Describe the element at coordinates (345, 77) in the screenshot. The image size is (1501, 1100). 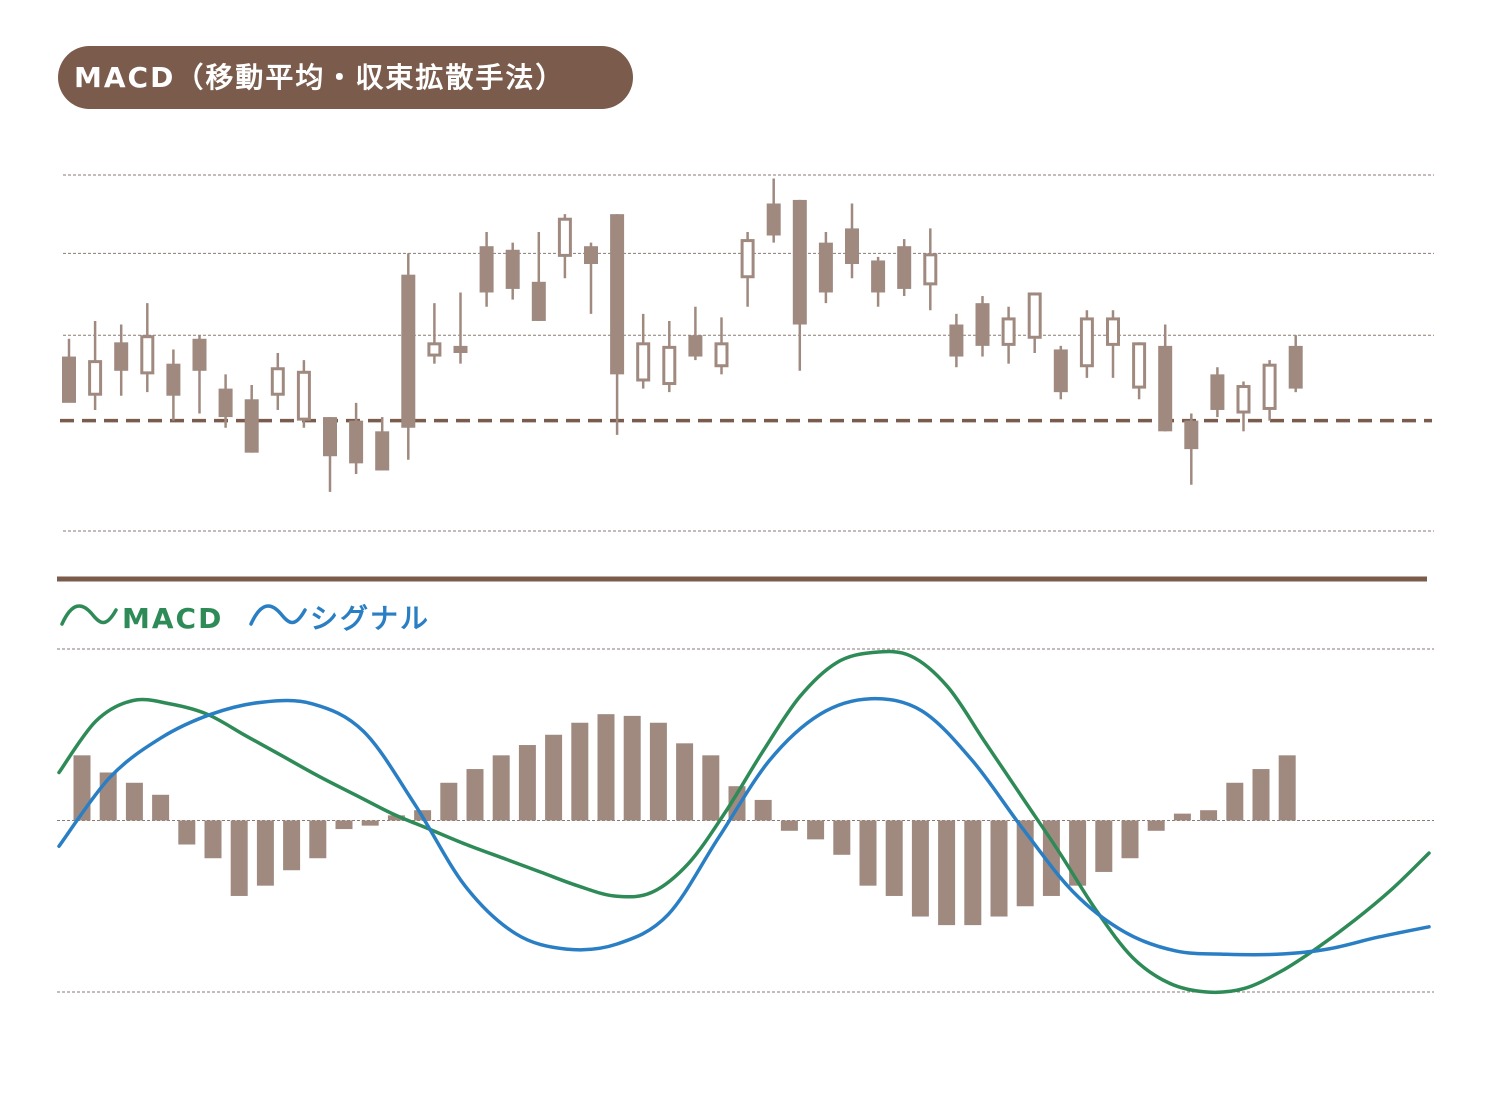
I see `chart-title: MACD（移動平均・収束拡散手法）` at that location.